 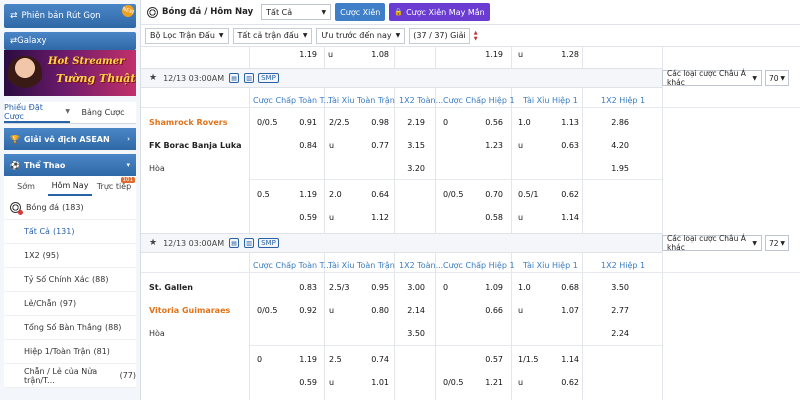 I want to click on tab-today: Hôm Nay, so click(x=70, y=186).